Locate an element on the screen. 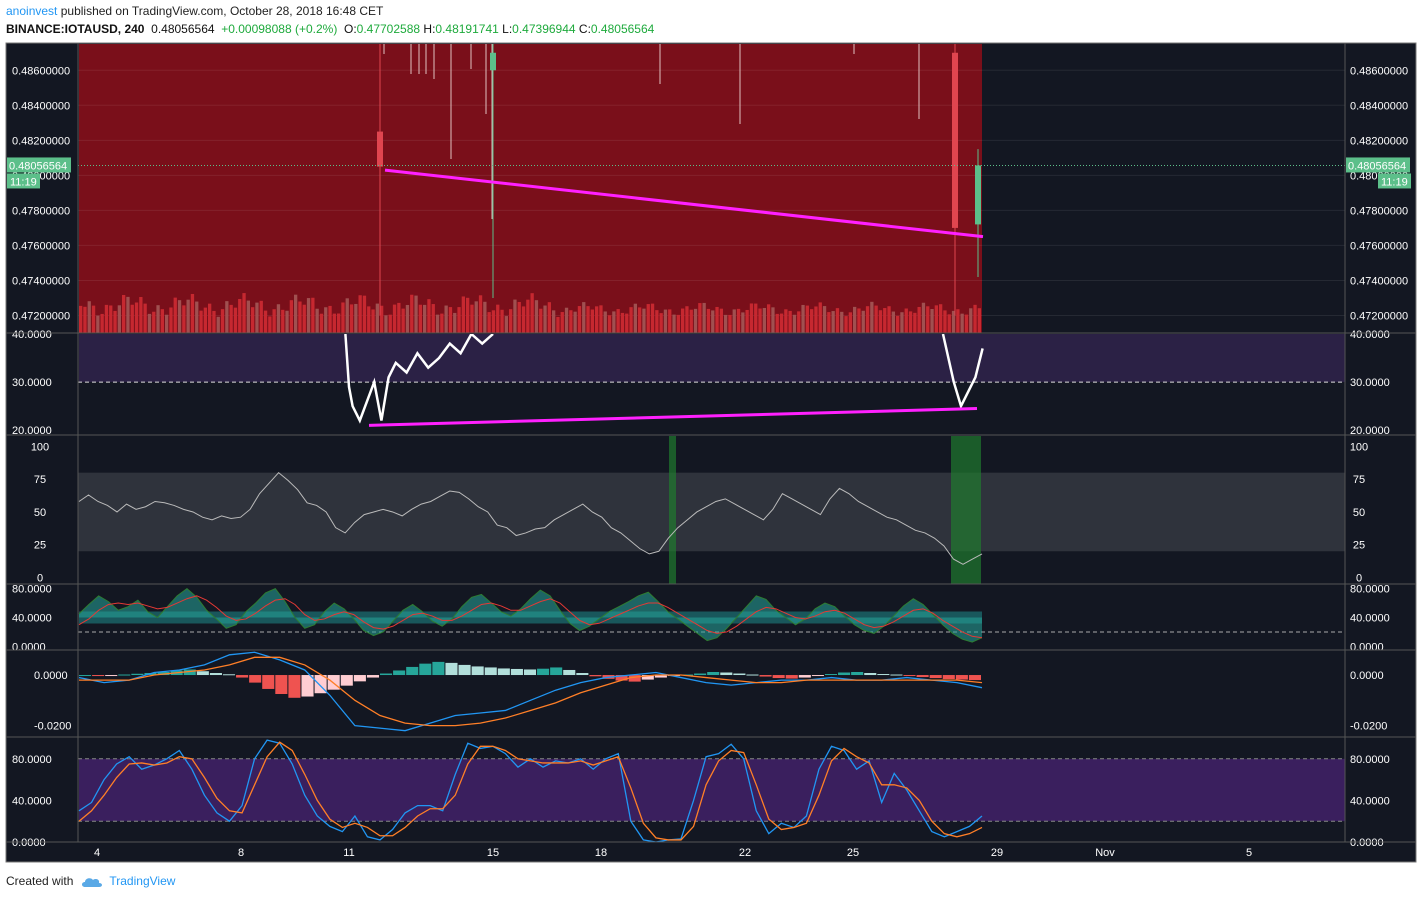 The width and height of the screenshot is (1421, 899). price-tag-right-timer-bg is located at coordinates (1394, 181).